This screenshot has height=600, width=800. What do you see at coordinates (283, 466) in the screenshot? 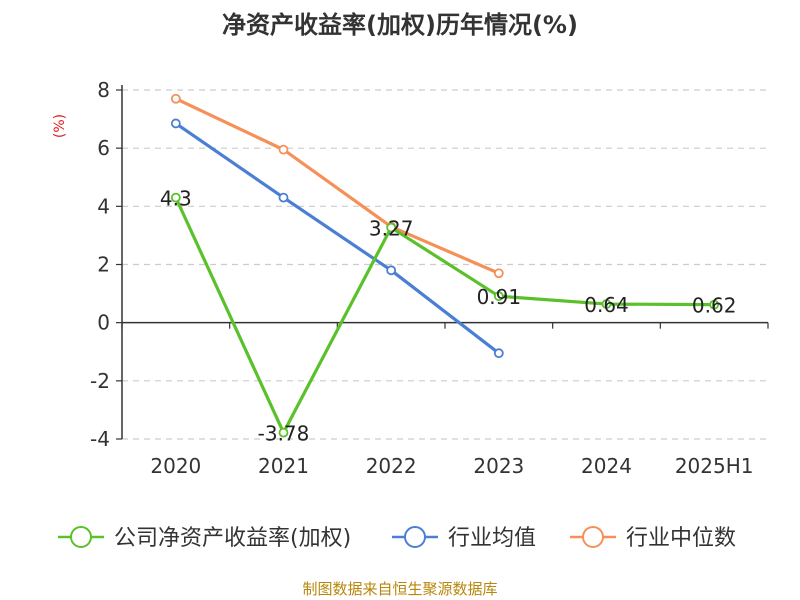
I see `x-tick-label: 2021` at bounding box center [283, 466].